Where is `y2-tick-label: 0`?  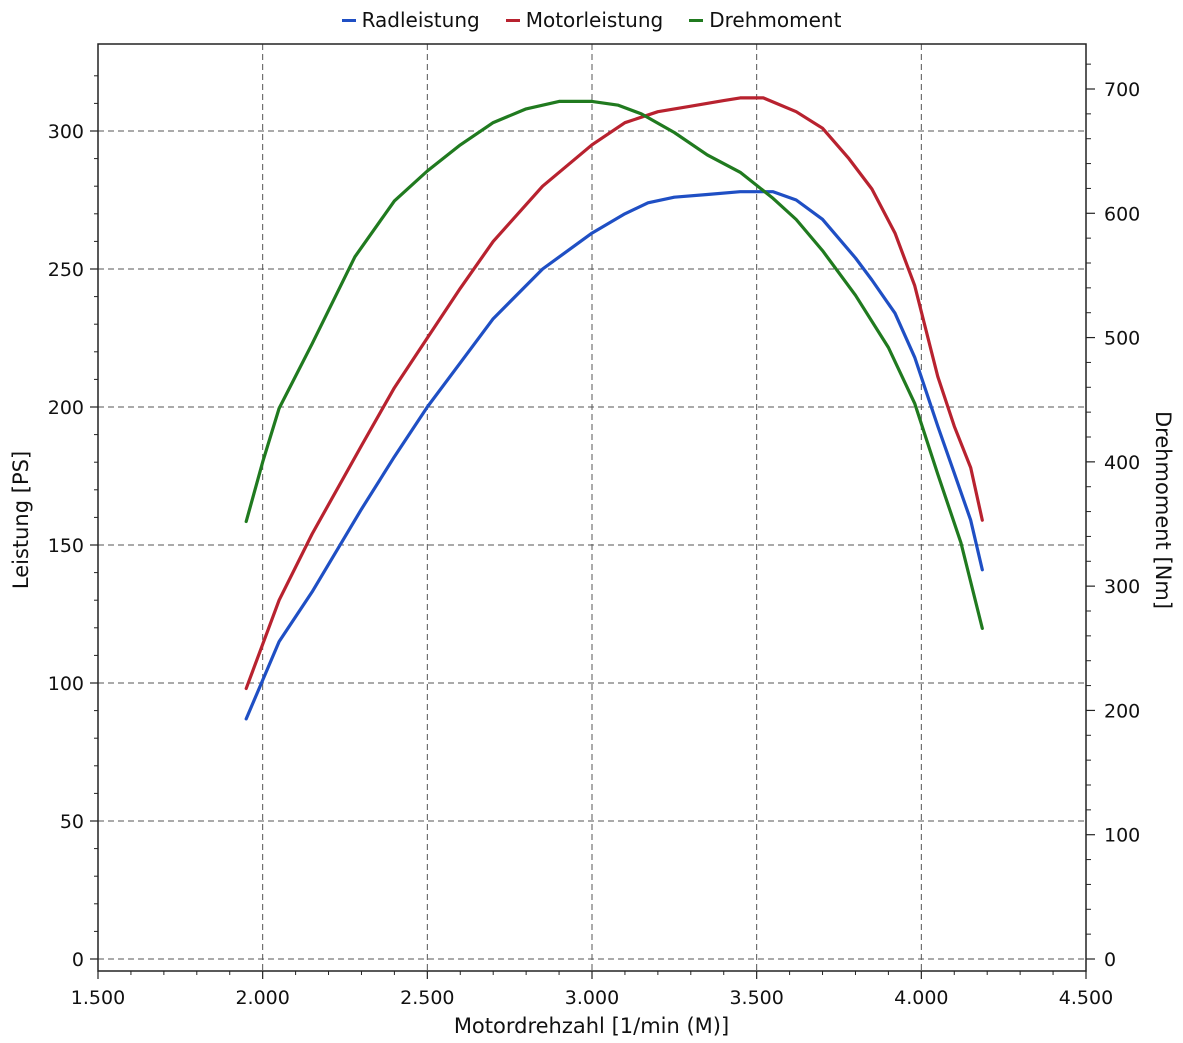 y2-tick-label: 0 is located at coordinates (1110, 960).